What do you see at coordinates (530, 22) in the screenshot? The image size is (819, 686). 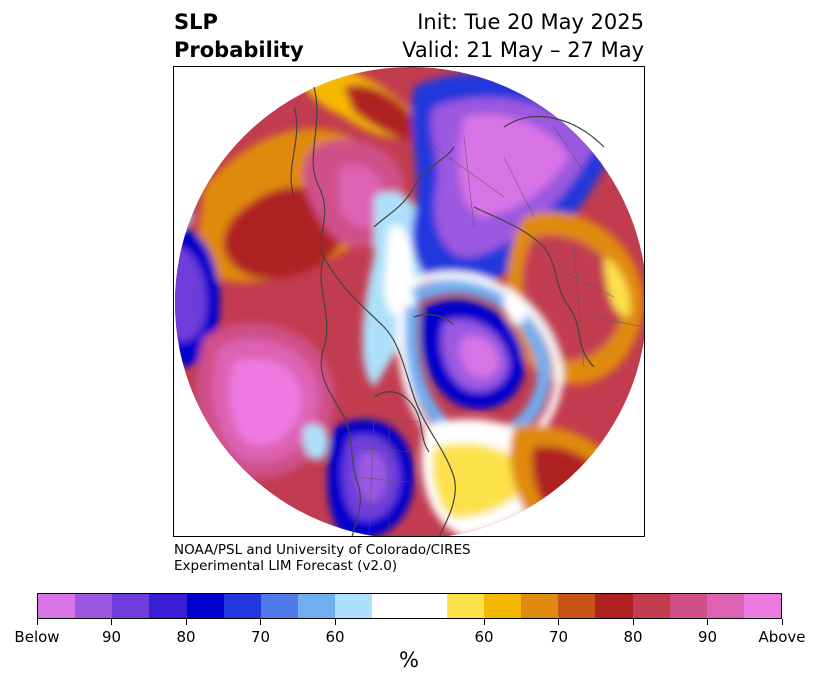 I see `init-date: Init: Tue 20 May 2025` at bounding box center [530, 22].